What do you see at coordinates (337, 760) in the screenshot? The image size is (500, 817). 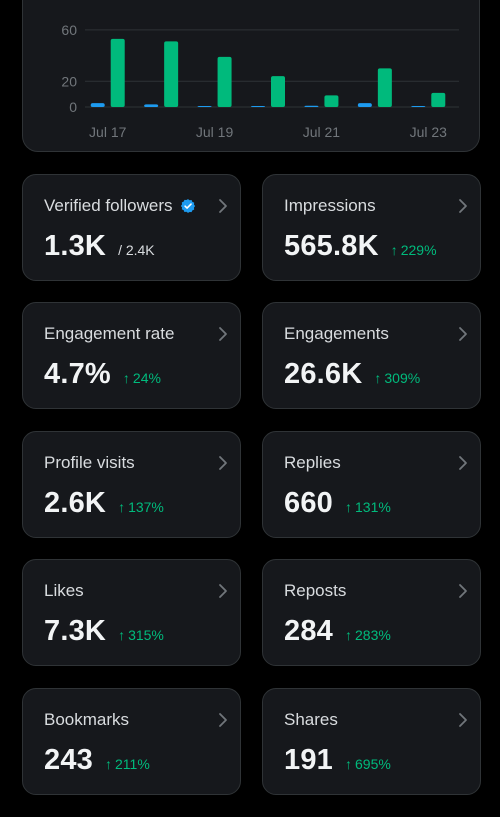 I see `card-value-row: 191 ↑ 695%` at bounding box center [337, 760].